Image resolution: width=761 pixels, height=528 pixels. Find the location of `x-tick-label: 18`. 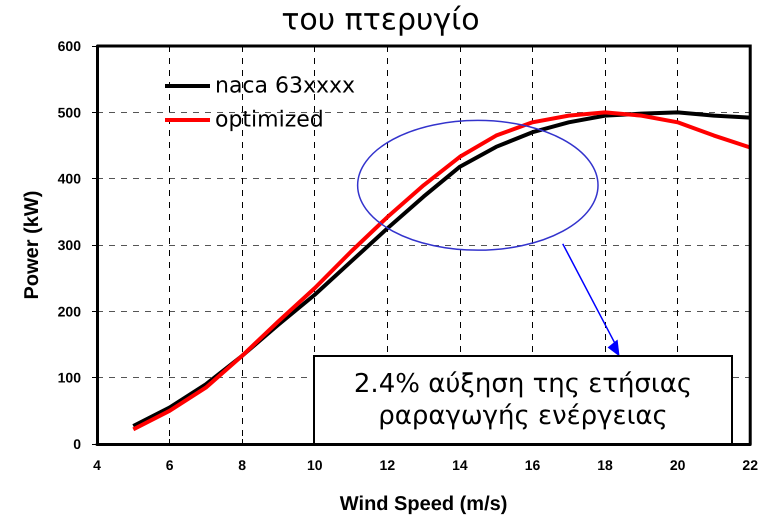

x-tick-label: 18 is located at coordinates (605, 465).